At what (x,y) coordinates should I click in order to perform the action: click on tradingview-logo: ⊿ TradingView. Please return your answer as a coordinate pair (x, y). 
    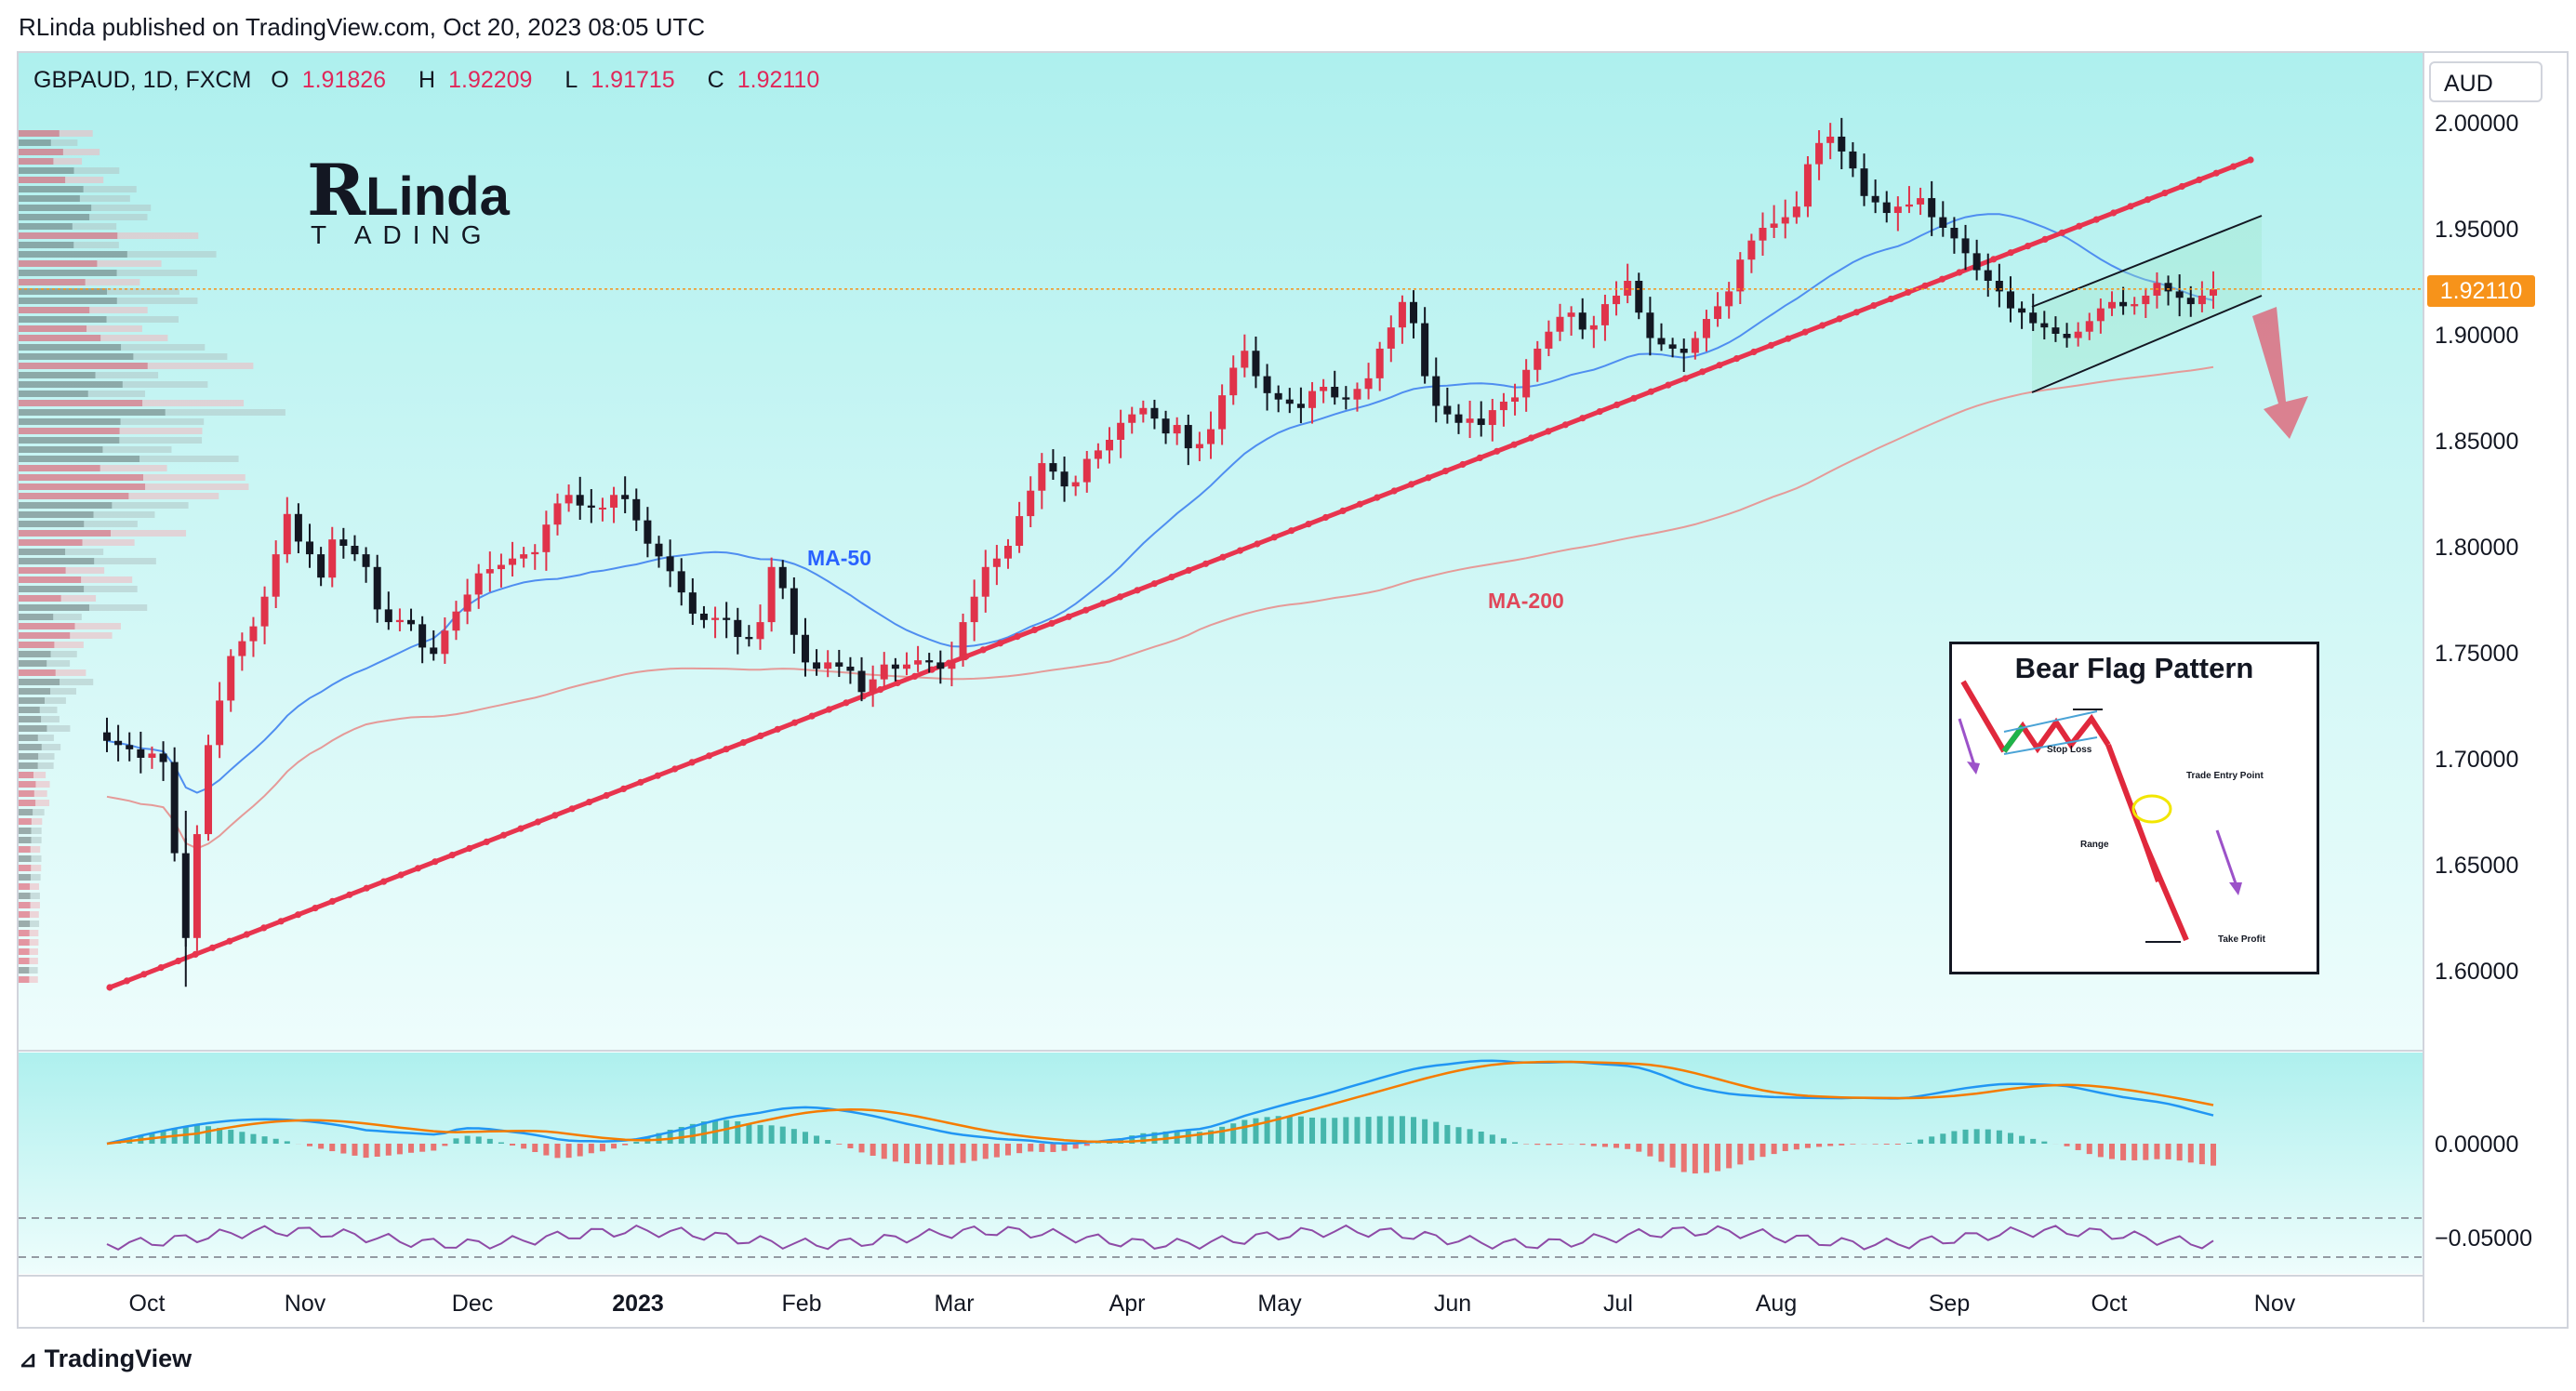
    Looking at the image, I should click on (105, 1359).